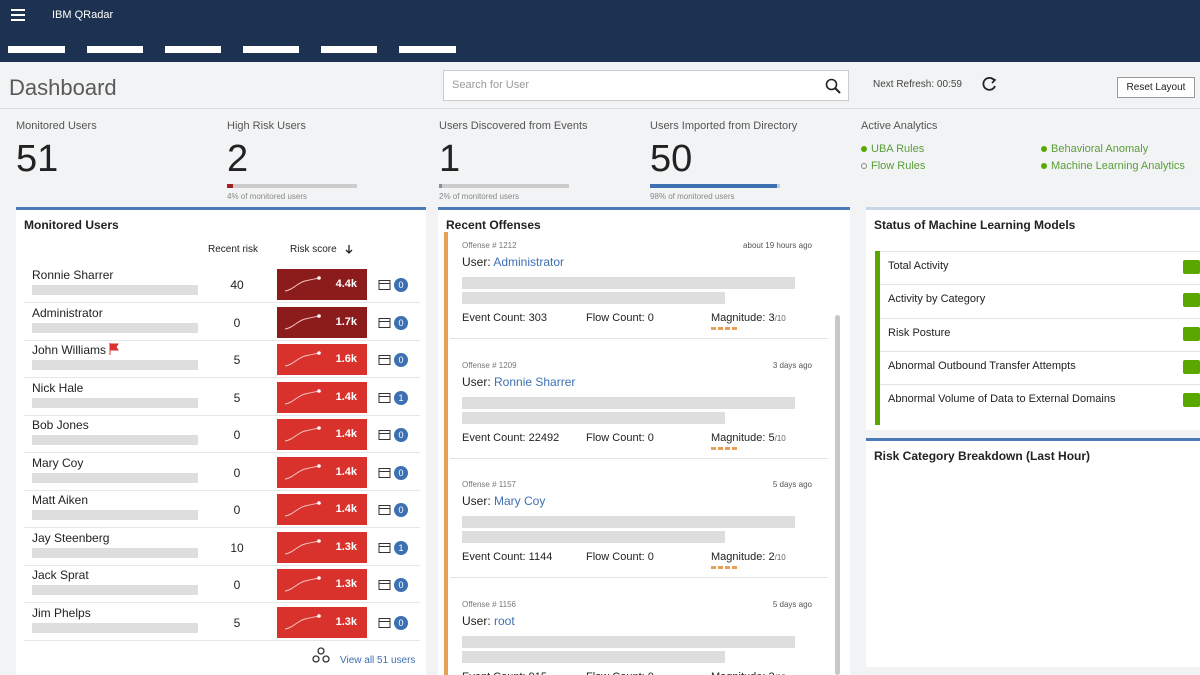 The height and width of the screenshot is (675, 1200). Describe the element at coordinates (18, 15) in the screenshot. I see `menu-icon` at that location.